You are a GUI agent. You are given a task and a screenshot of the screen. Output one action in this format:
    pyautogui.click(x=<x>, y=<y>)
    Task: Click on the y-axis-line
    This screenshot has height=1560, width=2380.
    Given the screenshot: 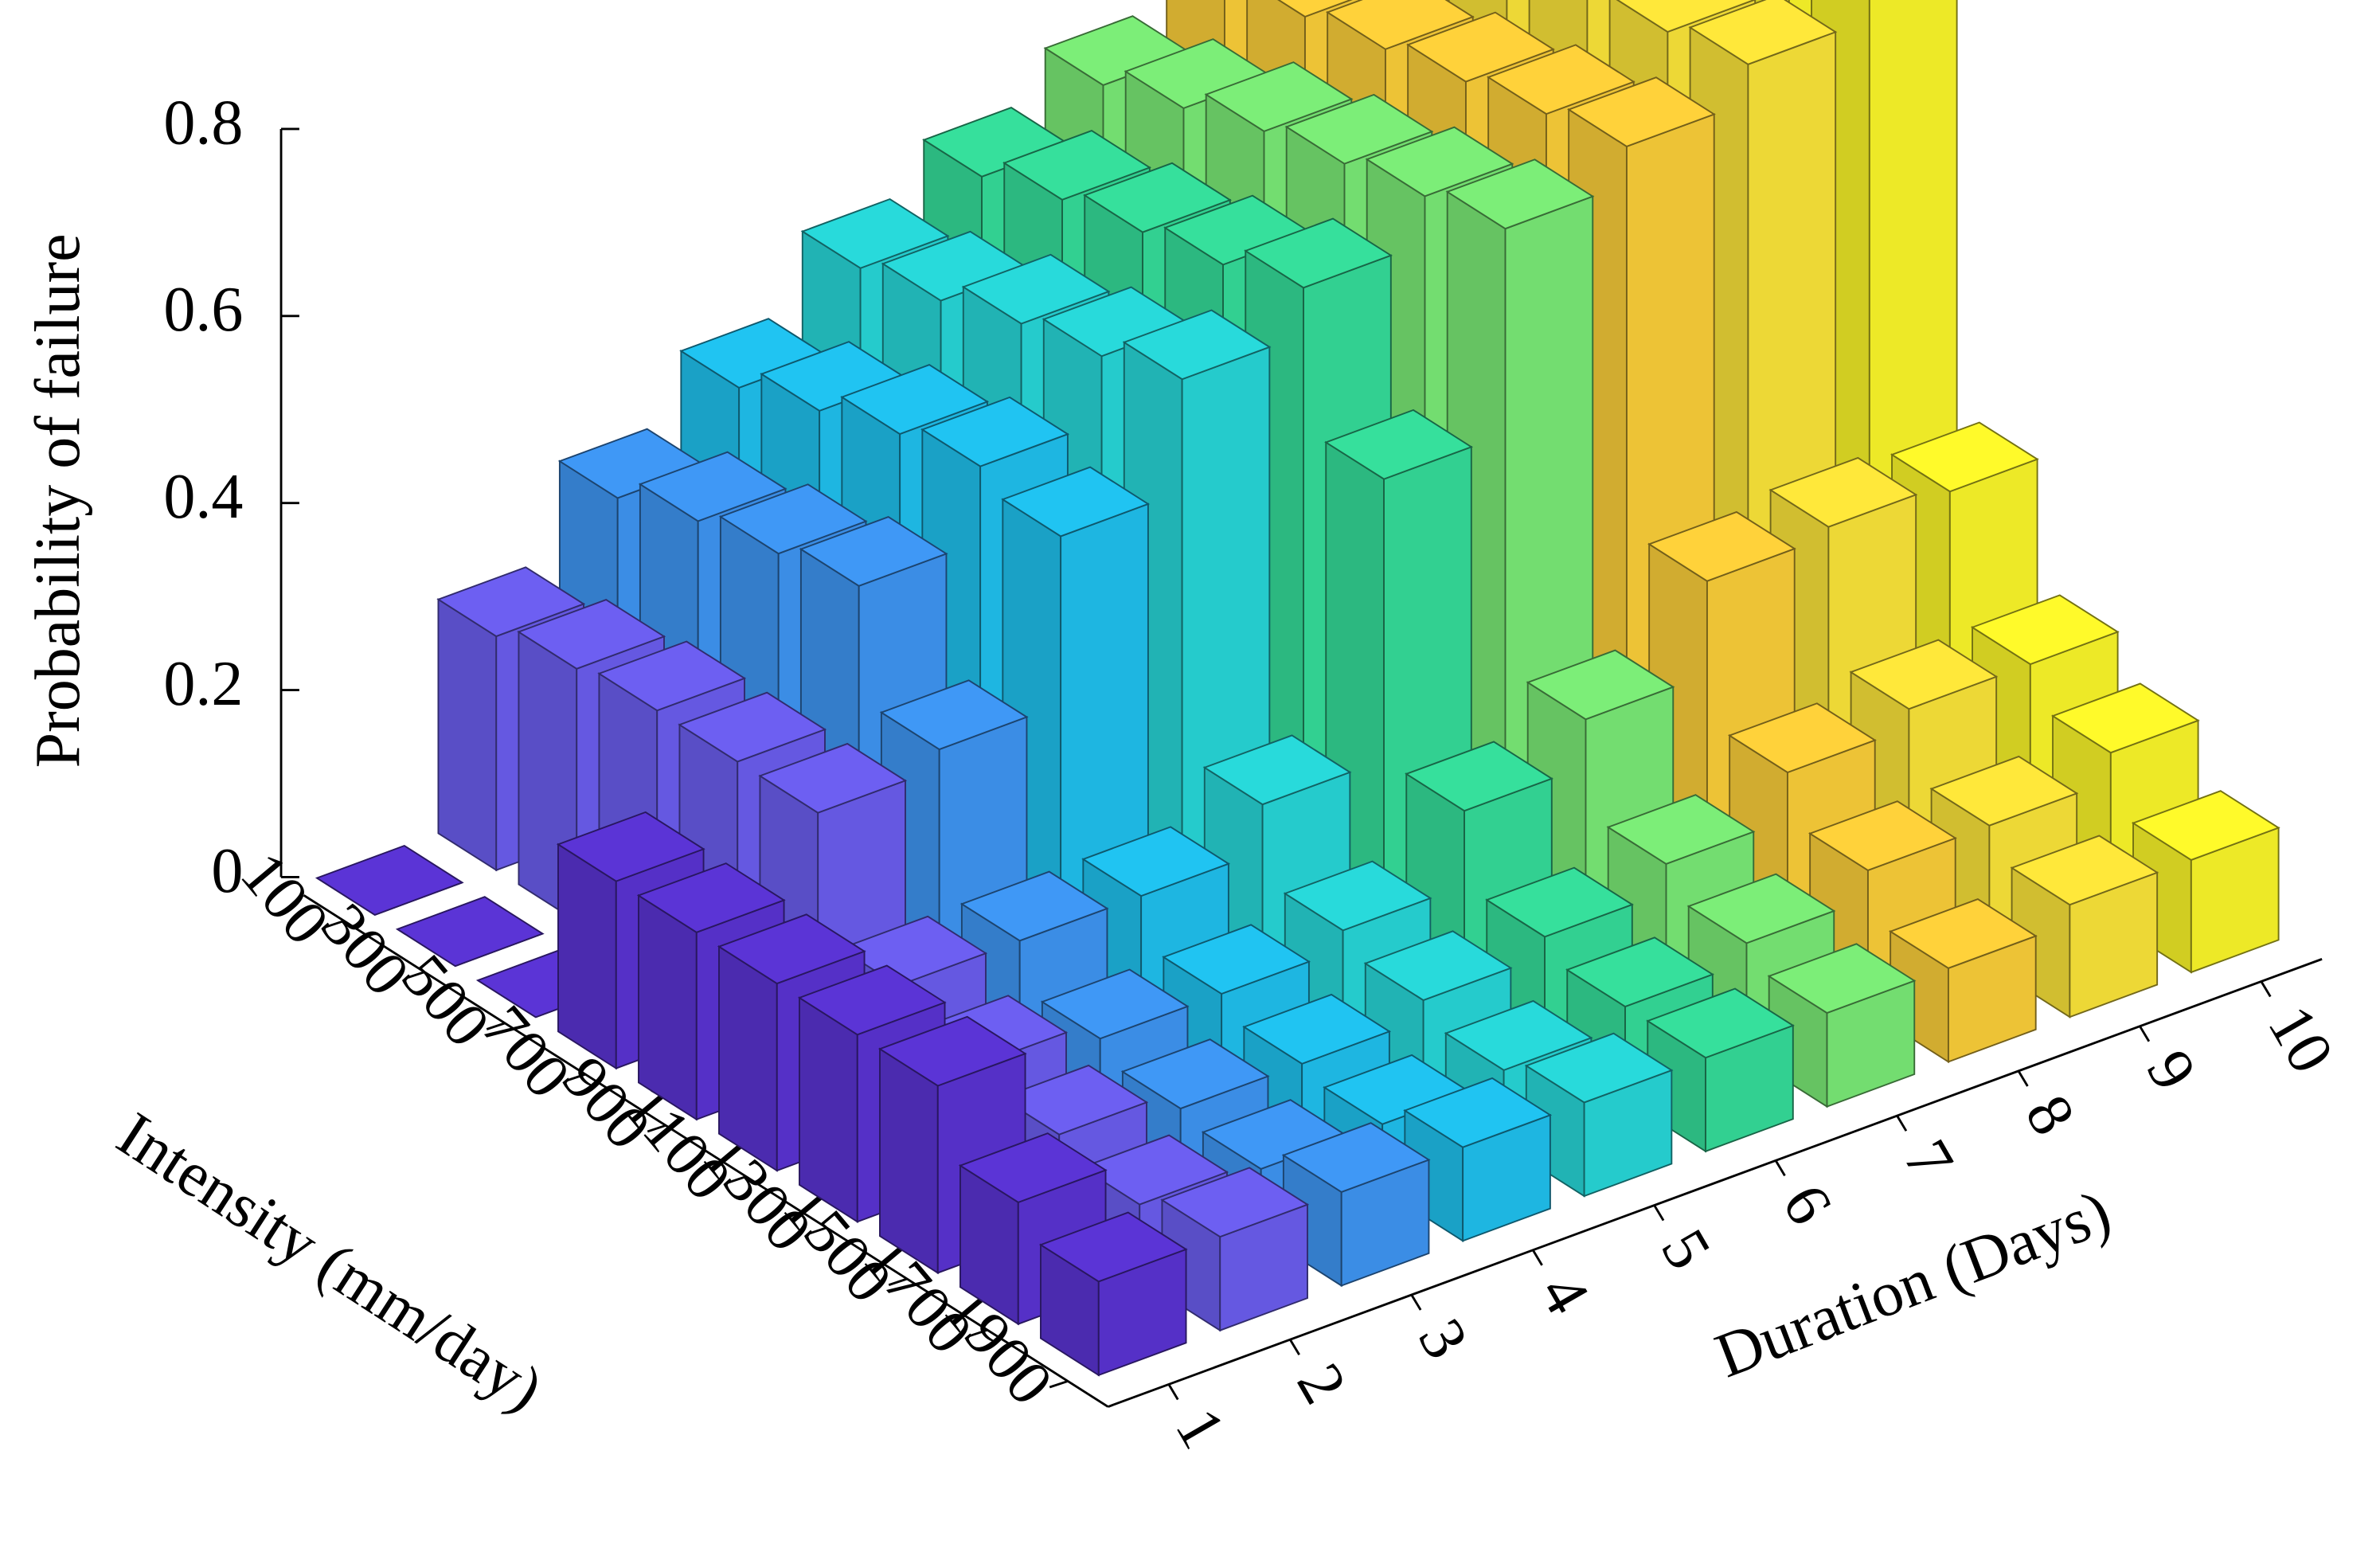 What is the action you would take?
    pyautogui.click(x=1715, y=1183)
    